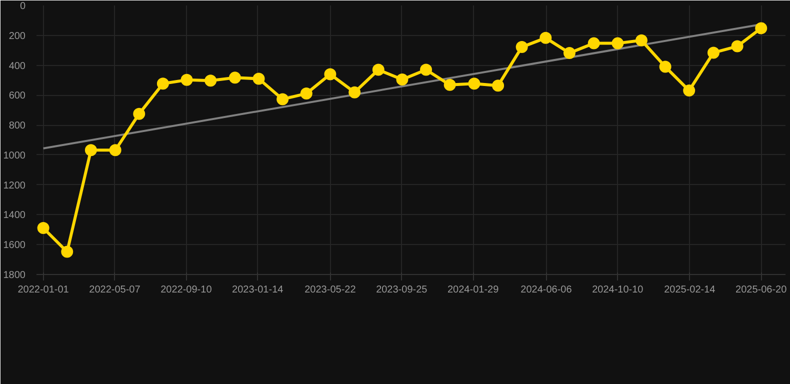 The image size is (790, 384). Describe the element at coordinates (14, 216) in the screenshot. I see `y-tick-label: 1400` at that location.